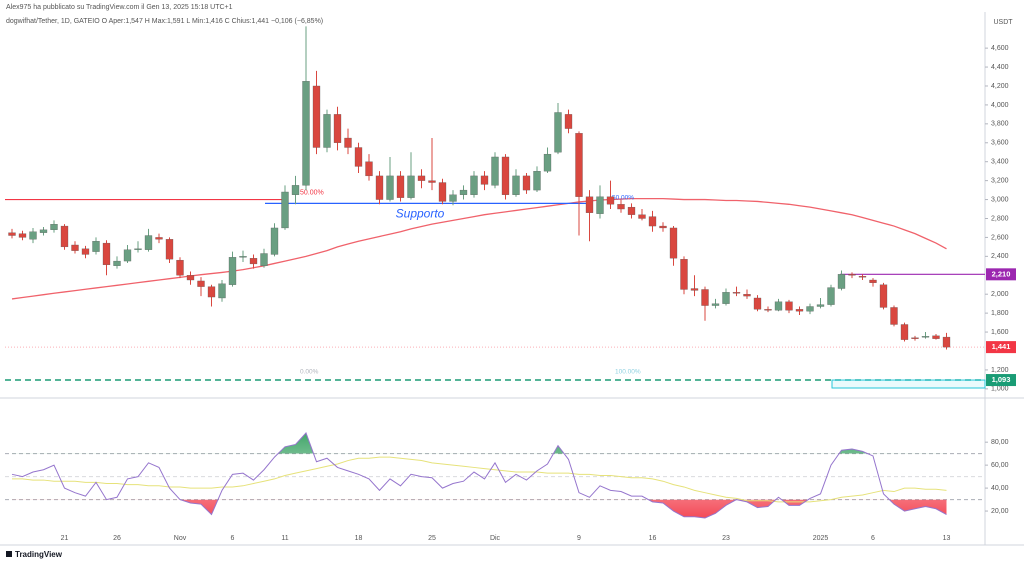 The image size is (1024, 564). Describe the element at coordinates (579, 538) in the screenshot. I see `x-tick-label: 9` at that location.